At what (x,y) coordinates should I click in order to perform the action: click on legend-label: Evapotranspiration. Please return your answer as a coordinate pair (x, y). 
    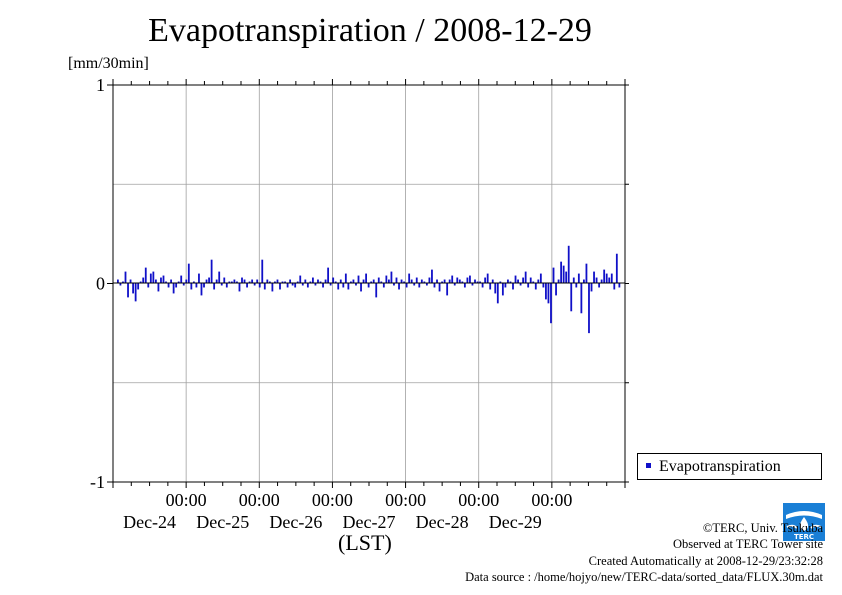
    Looking at the image, I should click on (720, 466).